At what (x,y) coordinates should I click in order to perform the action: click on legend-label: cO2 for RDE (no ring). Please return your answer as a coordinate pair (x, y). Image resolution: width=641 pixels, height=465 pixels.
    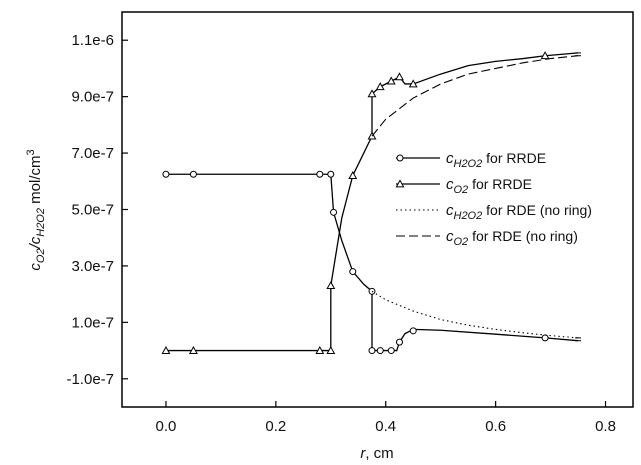
    Looking at the image, I should click on (512, 238).